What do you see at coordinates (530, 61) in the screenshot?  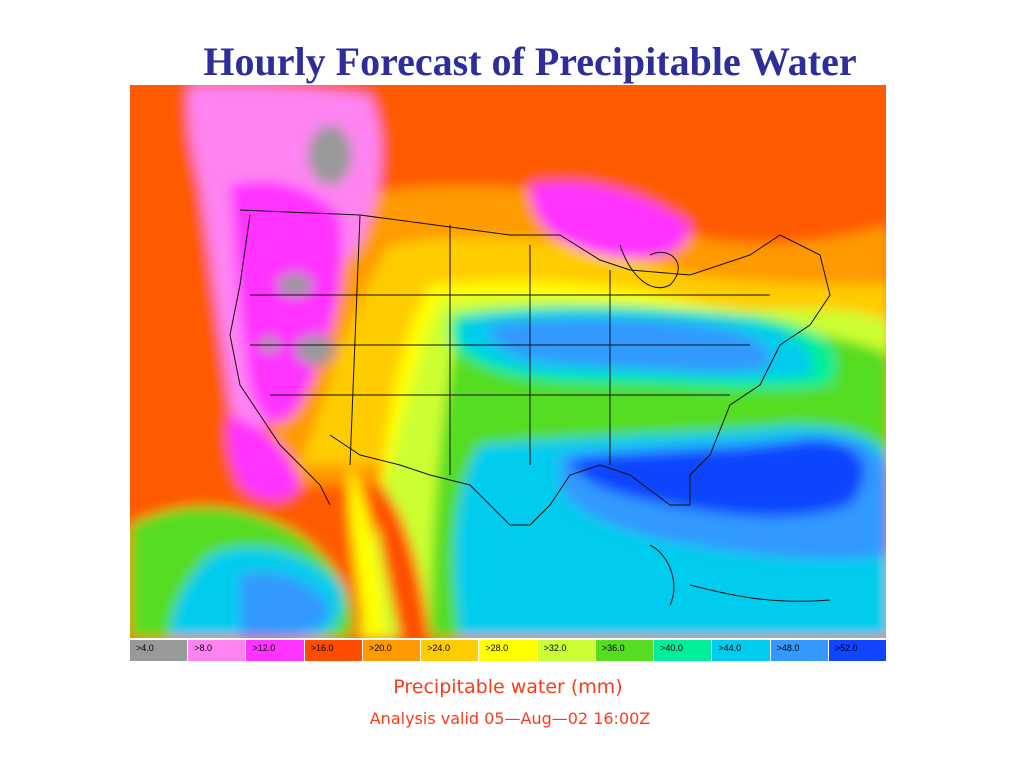 I see `slide-title: Hourly Forecast of Precipitable Water` at bounding box center [530, 61].